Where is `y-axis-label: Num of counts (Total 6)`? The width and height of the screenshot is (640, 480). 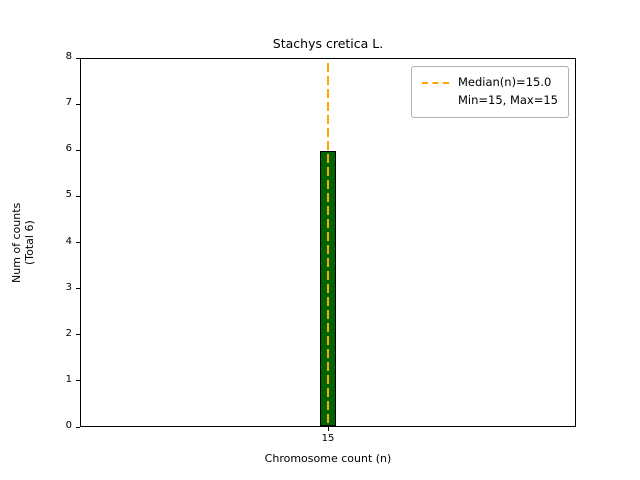 y-axis-label: Num of counts (Total 6) is located at coordinates (23, 242).